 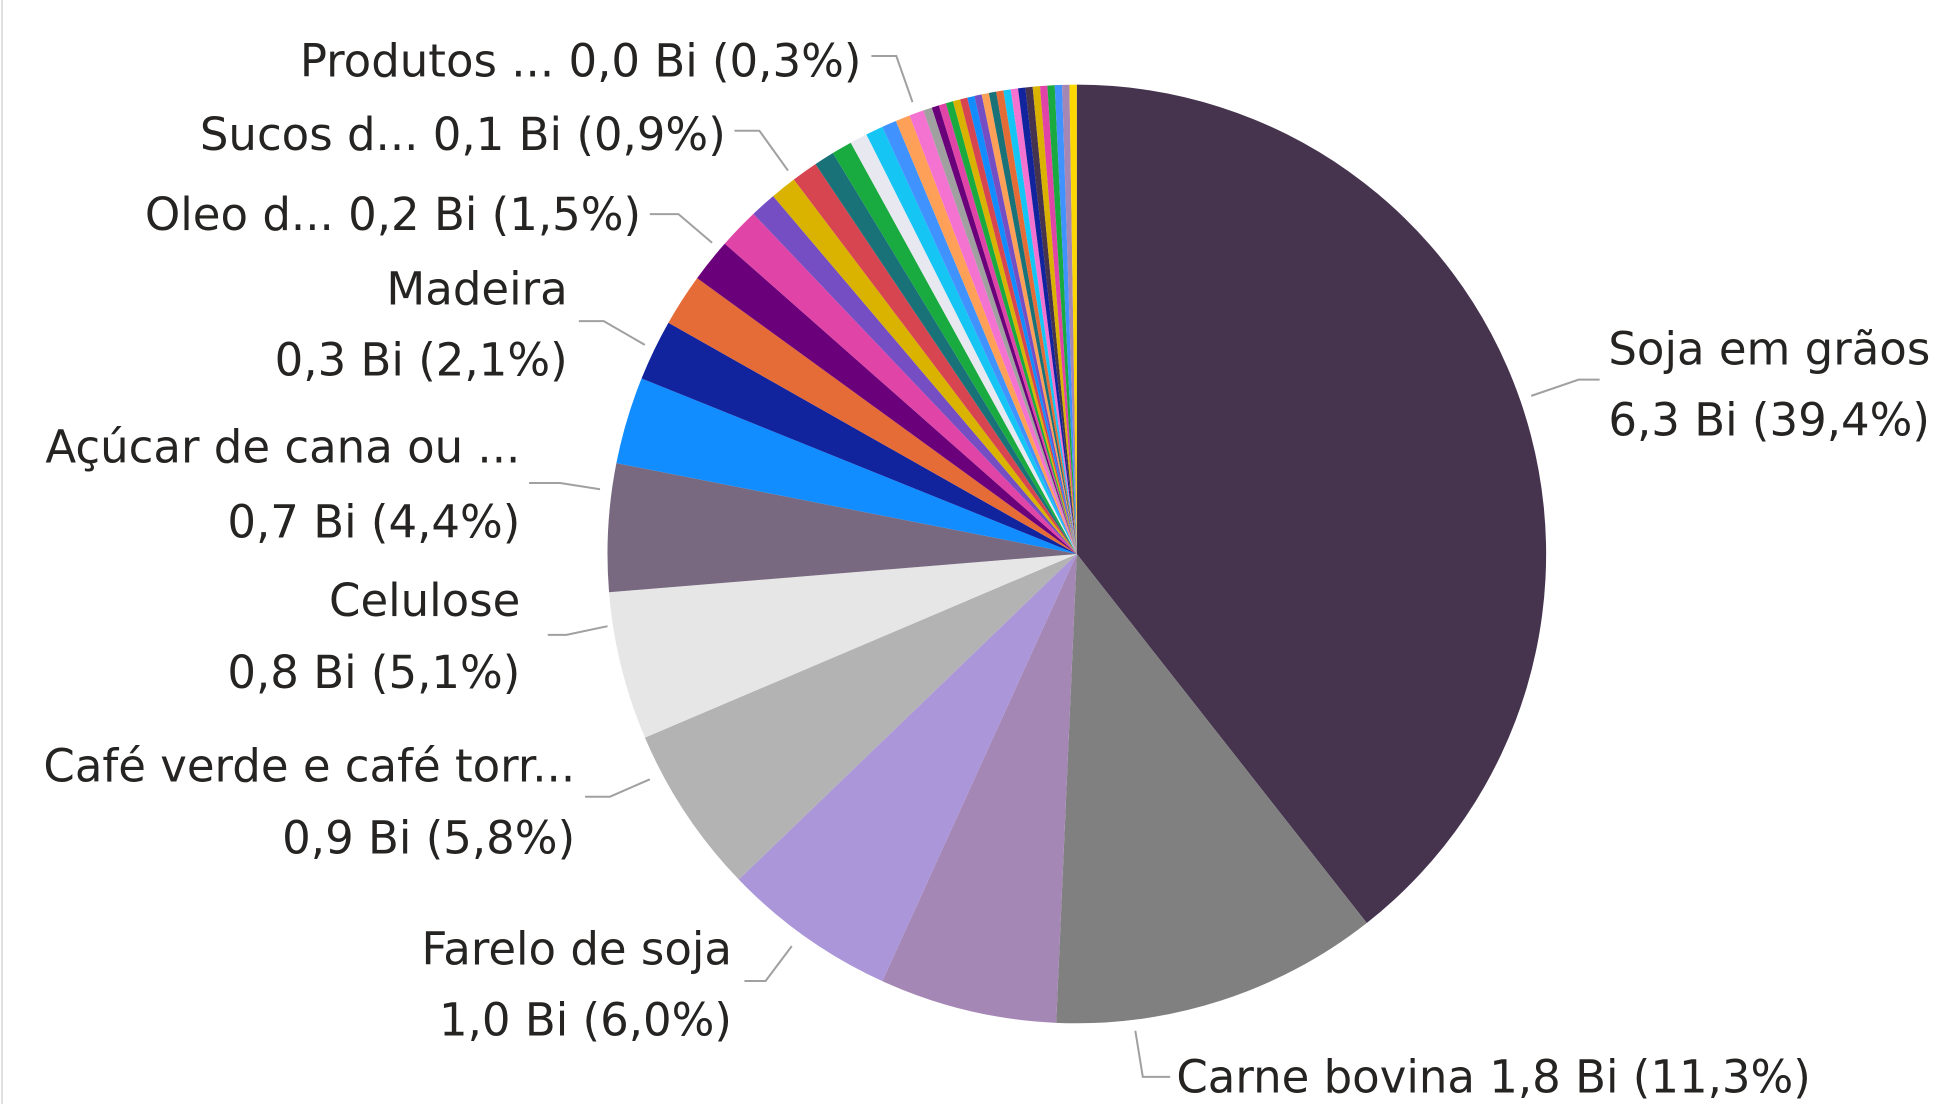 I want to click on slice-value-label: 0,2 Bi (1,5%), so click(x=494, y=214).